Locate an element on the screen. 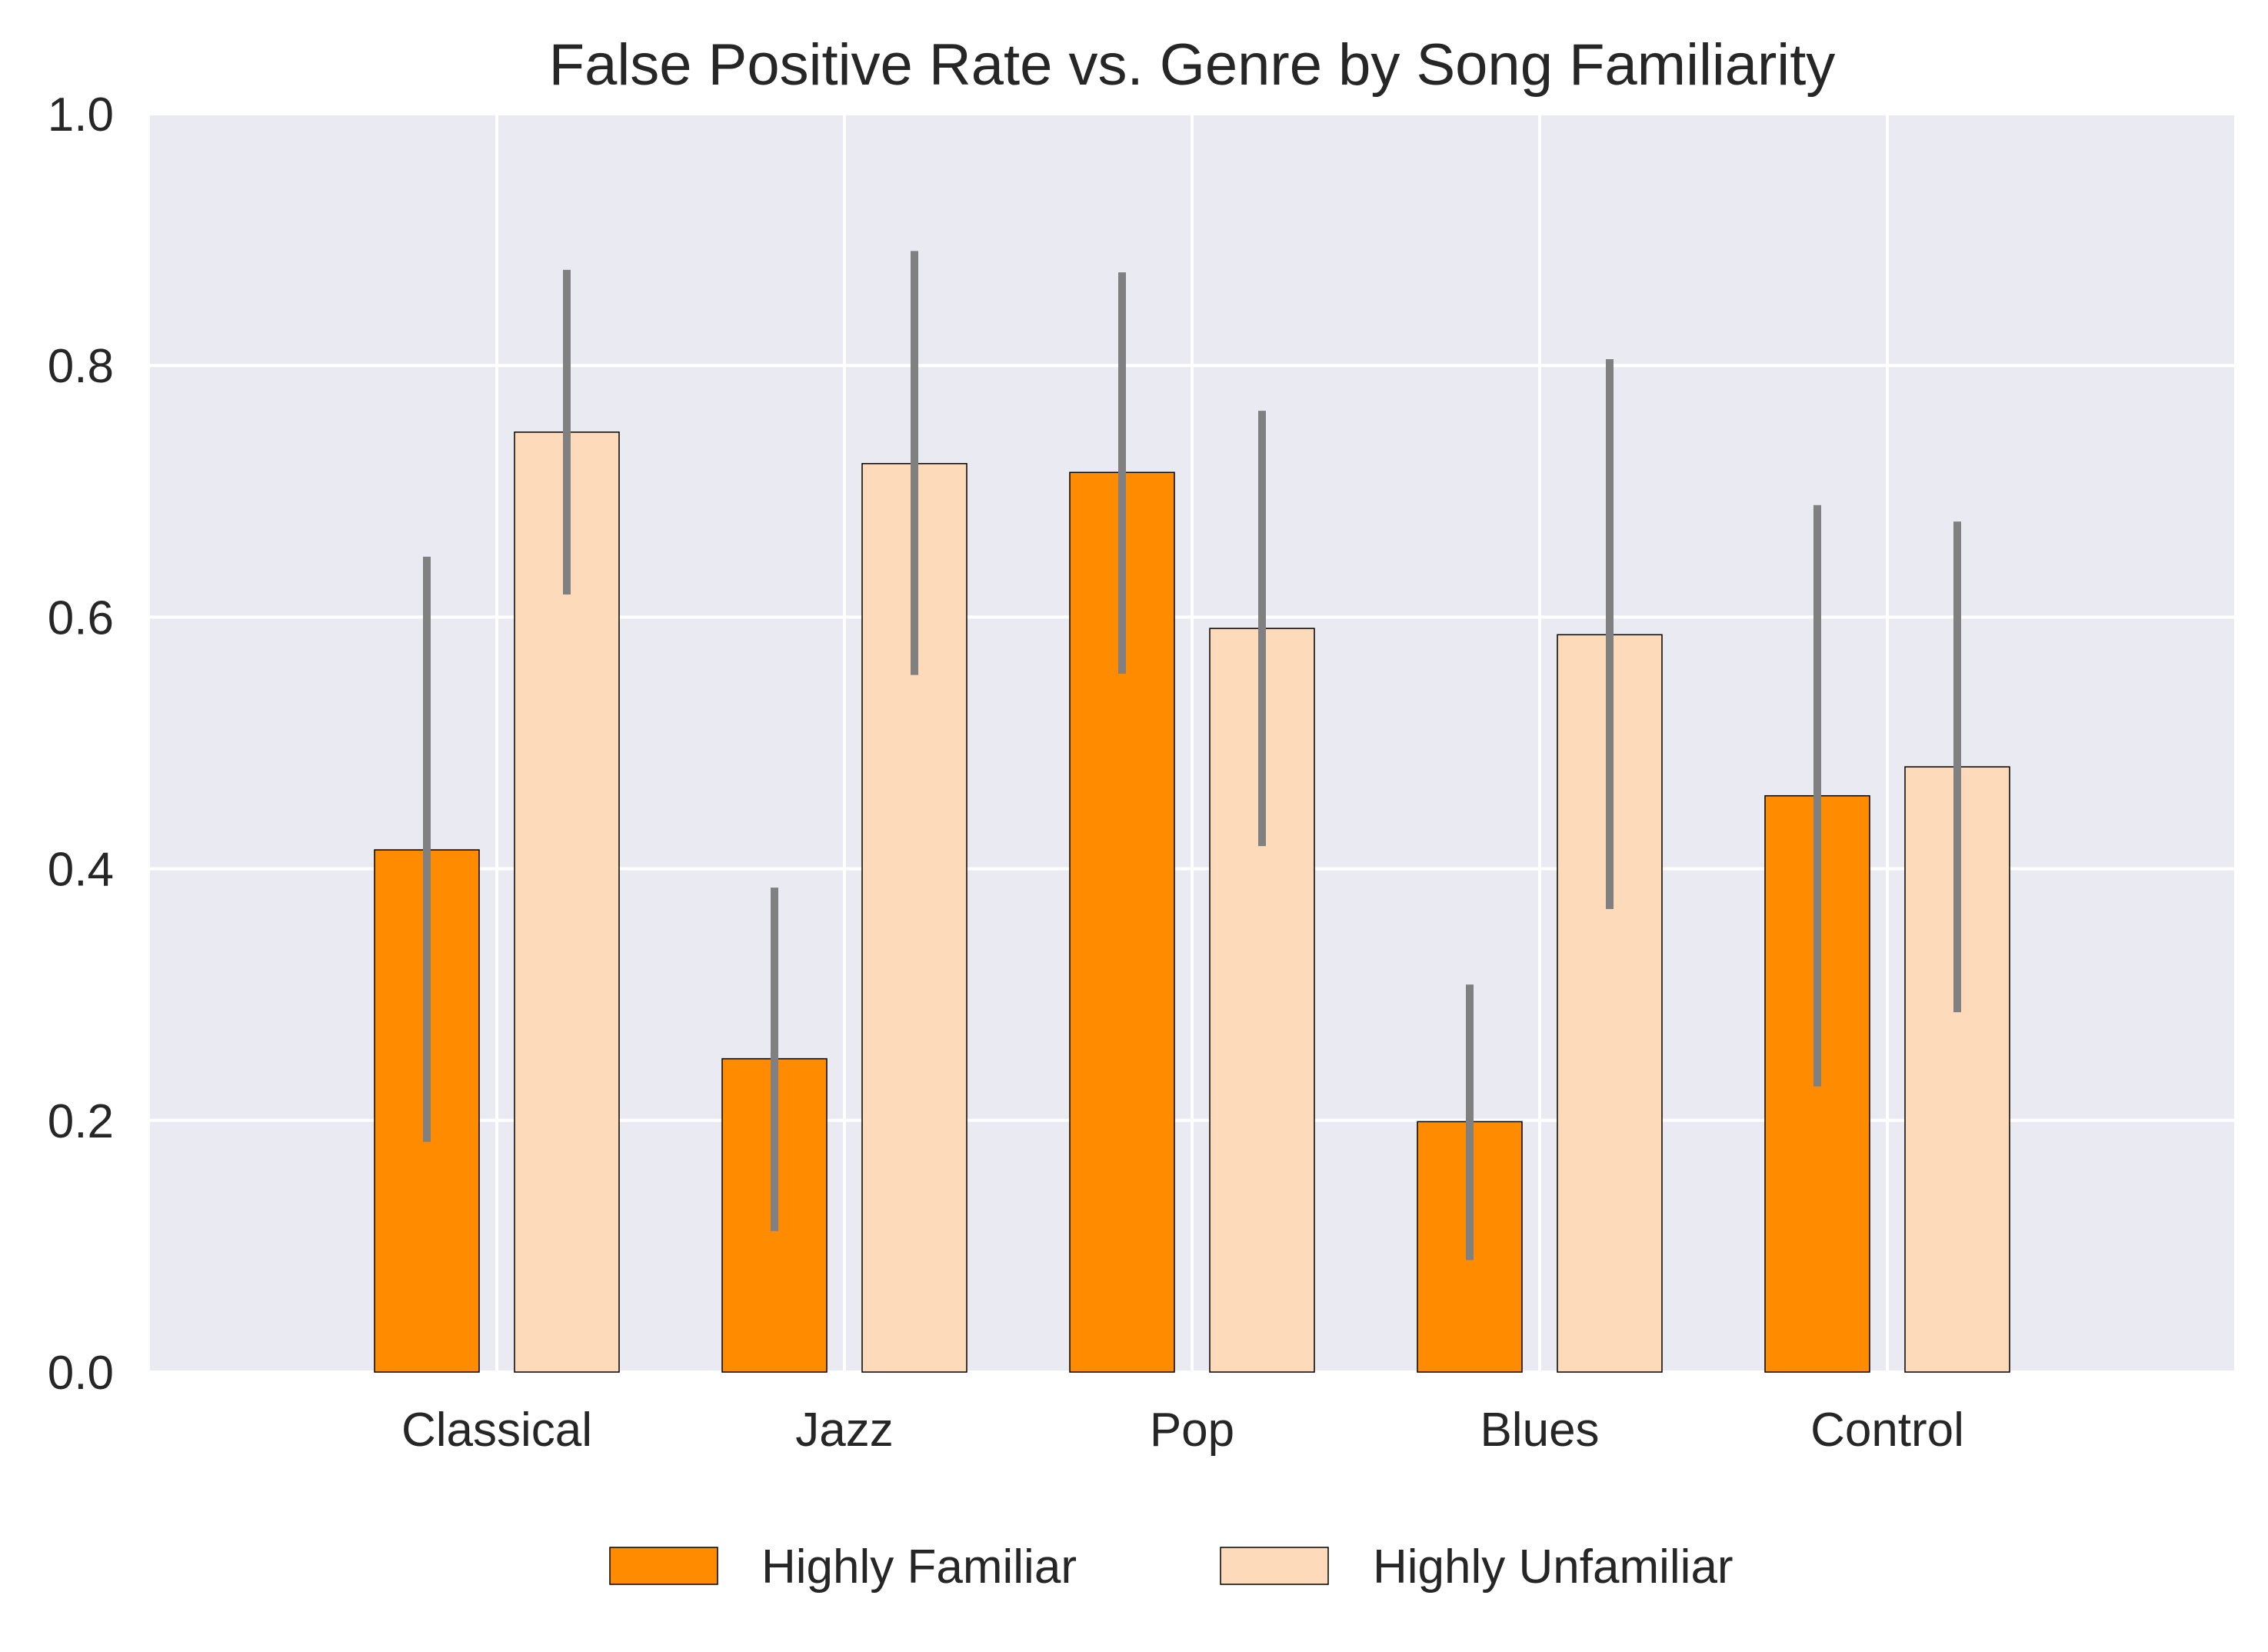 This screenshot has height=1652, width=2268. x-tick-label-classical: Classical is located at coordinates (496, 1430).